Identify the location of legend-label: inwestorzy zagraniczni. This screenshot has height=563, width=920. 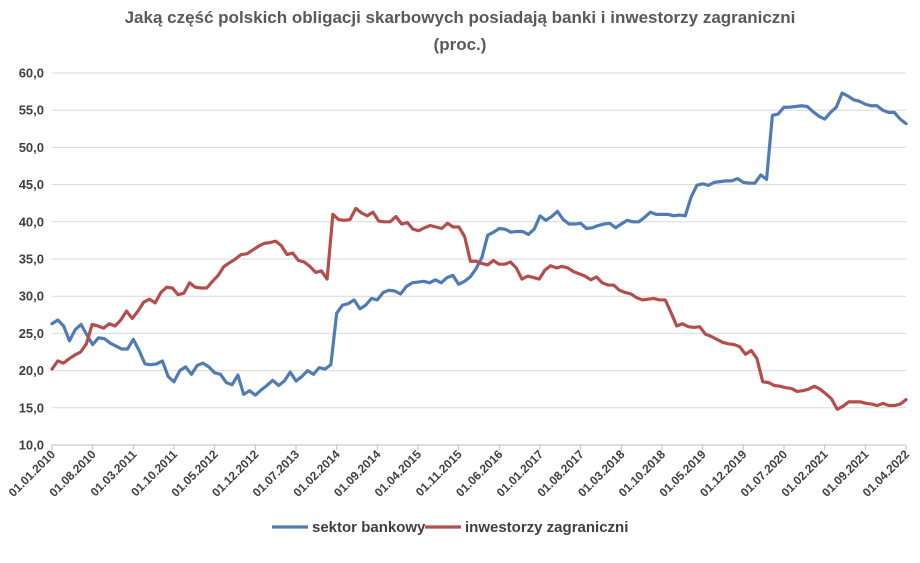
(546, 527).